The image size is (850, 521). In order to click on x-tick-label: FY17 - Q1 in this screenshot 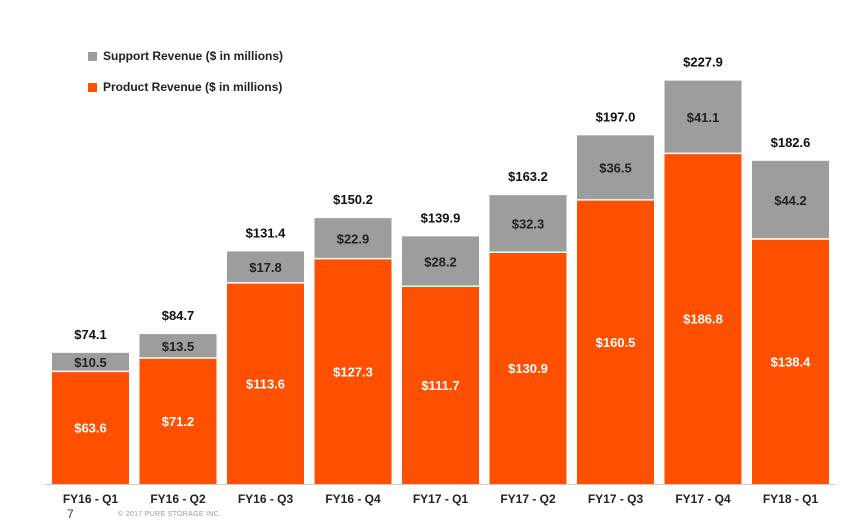, I will do `click(441, 499)`.